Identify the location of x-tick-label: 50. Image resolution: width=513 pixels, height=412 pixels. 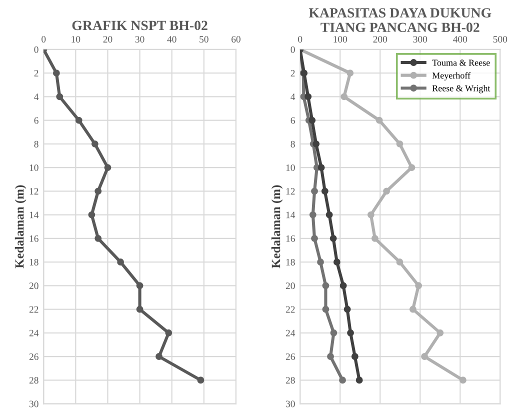
(204, 39).